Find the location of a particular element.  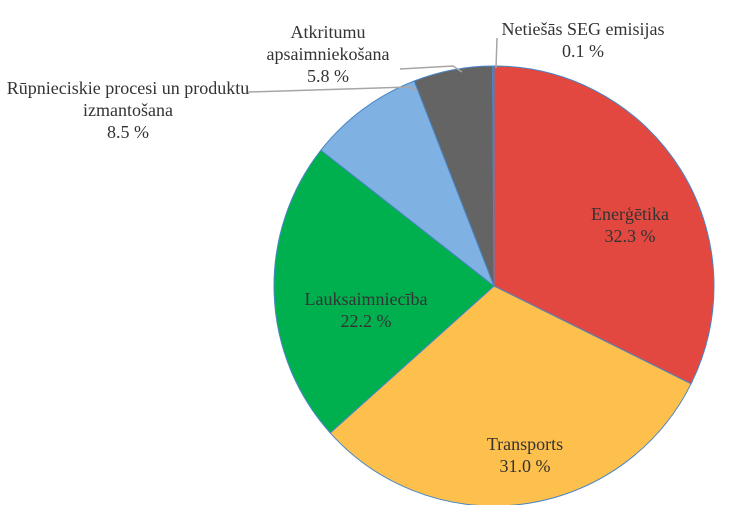

category-name: Netiešās SEG emisijas is located at coordinates (583, 29).